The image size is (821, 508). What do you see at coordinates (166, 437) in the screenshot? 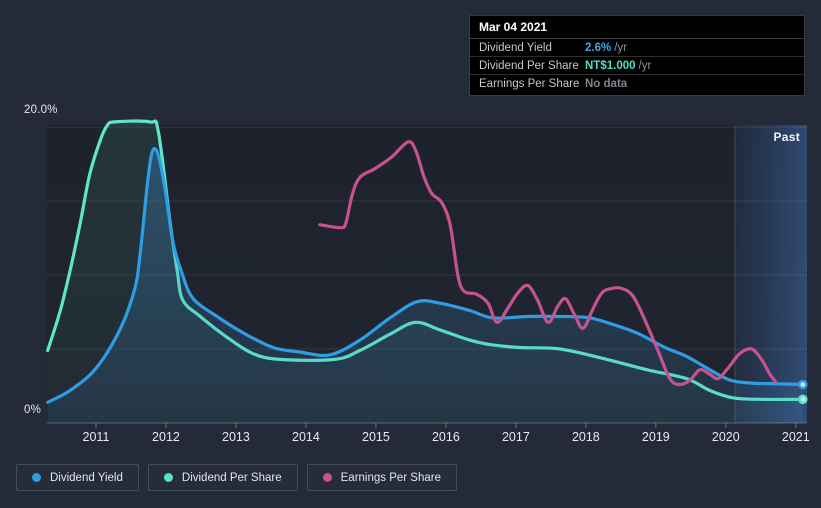
I see `x-tick-label: 2012` at bounding box center [166, 437].